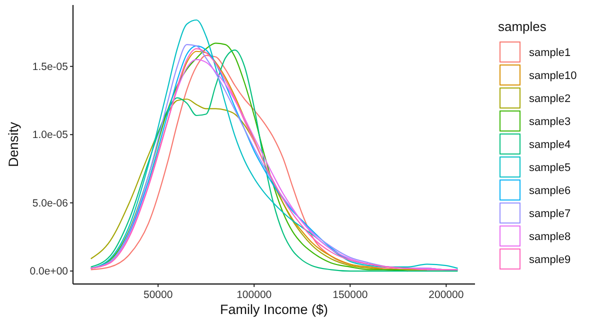 This screenshot has width=597, height=321. Describe the element at coordinates (522, 26) in the screenshot. I see `legend-title: samples` at that location.